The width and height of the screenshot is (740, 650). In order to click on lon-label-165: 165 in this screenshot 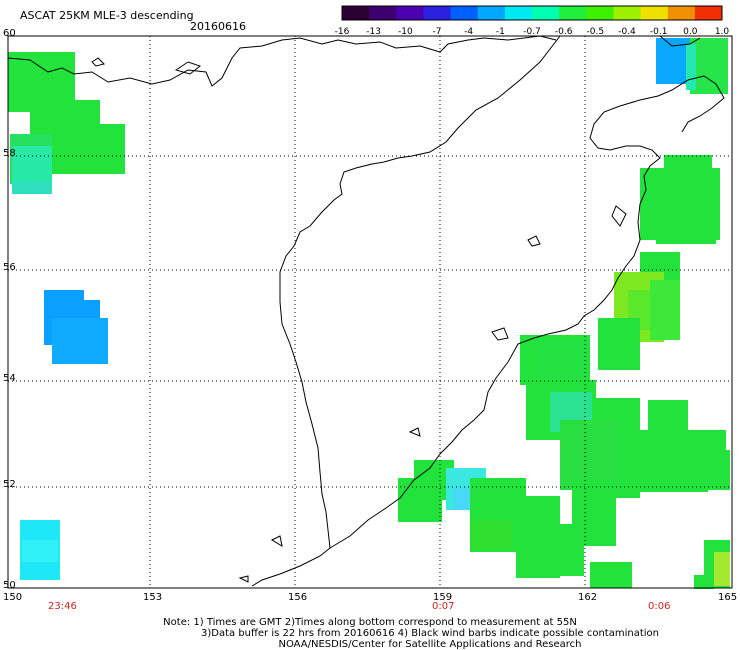, I will do `click(728, 597)`.